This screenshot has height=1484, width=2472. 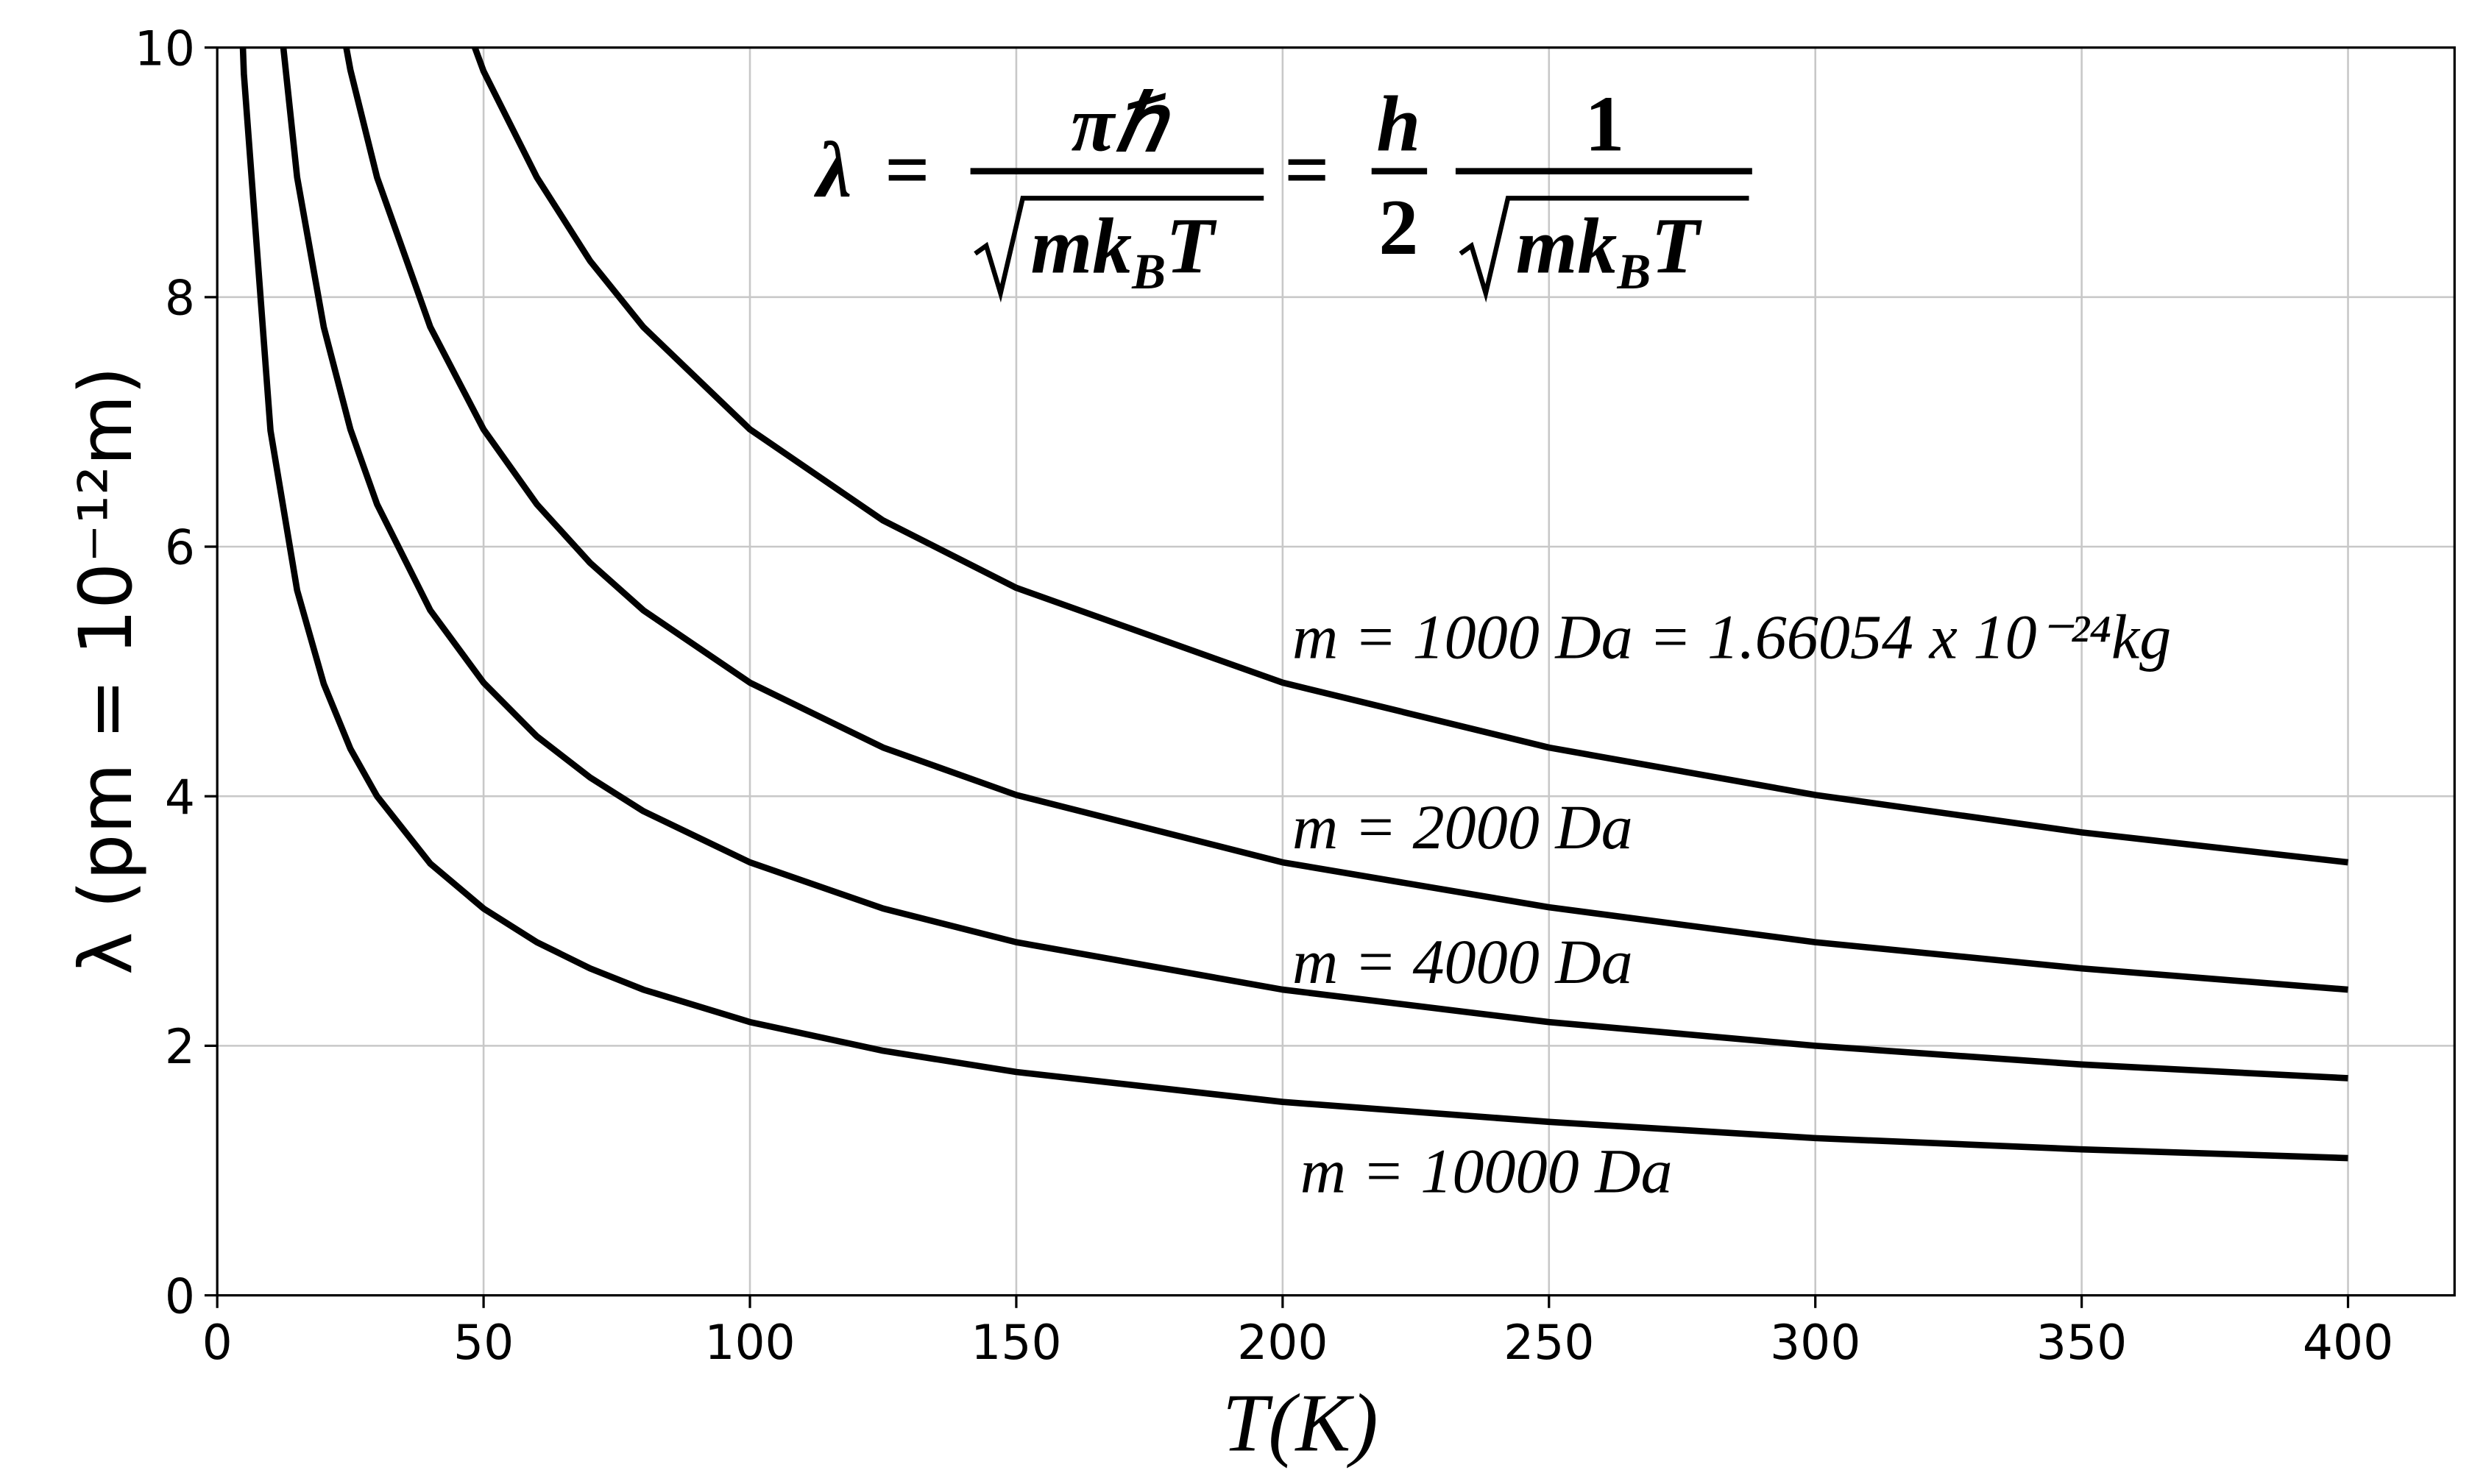 I want to click on y-tick-label: 6, so click(x=180, y=548).